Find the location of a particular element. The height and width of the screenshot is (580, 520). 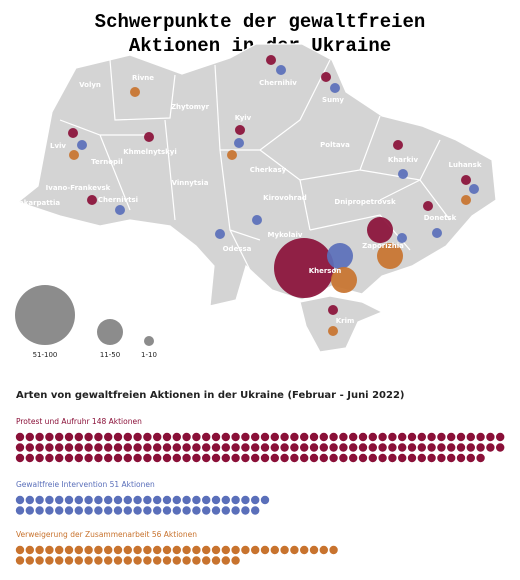

region-label: Poltava is located at coordinates (335, 145).